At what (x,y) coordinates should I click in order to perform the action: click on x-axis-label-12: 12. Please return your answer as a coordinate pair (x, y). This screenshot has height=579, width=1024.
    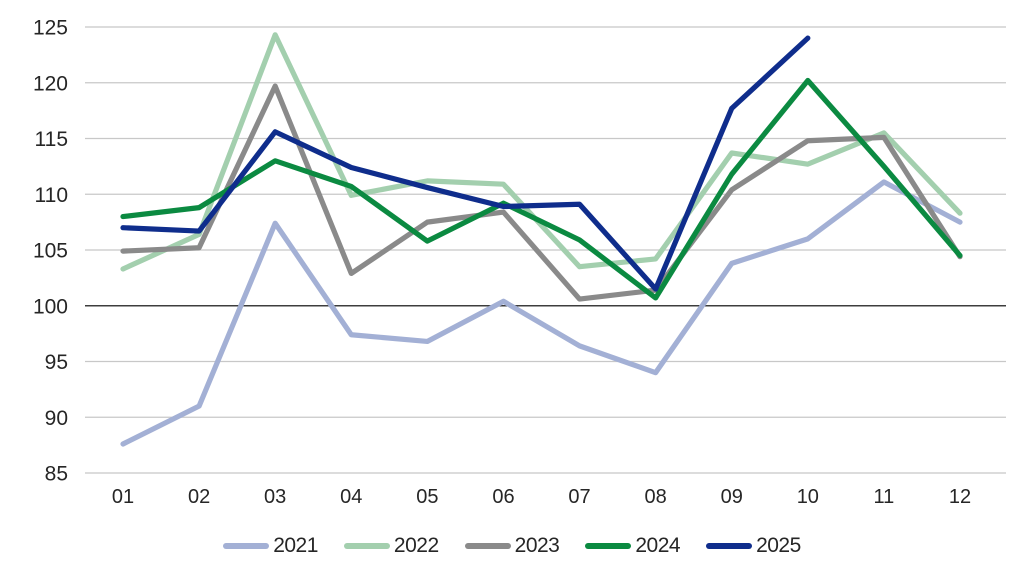
    Looking at the image, I should click on (960, 497).